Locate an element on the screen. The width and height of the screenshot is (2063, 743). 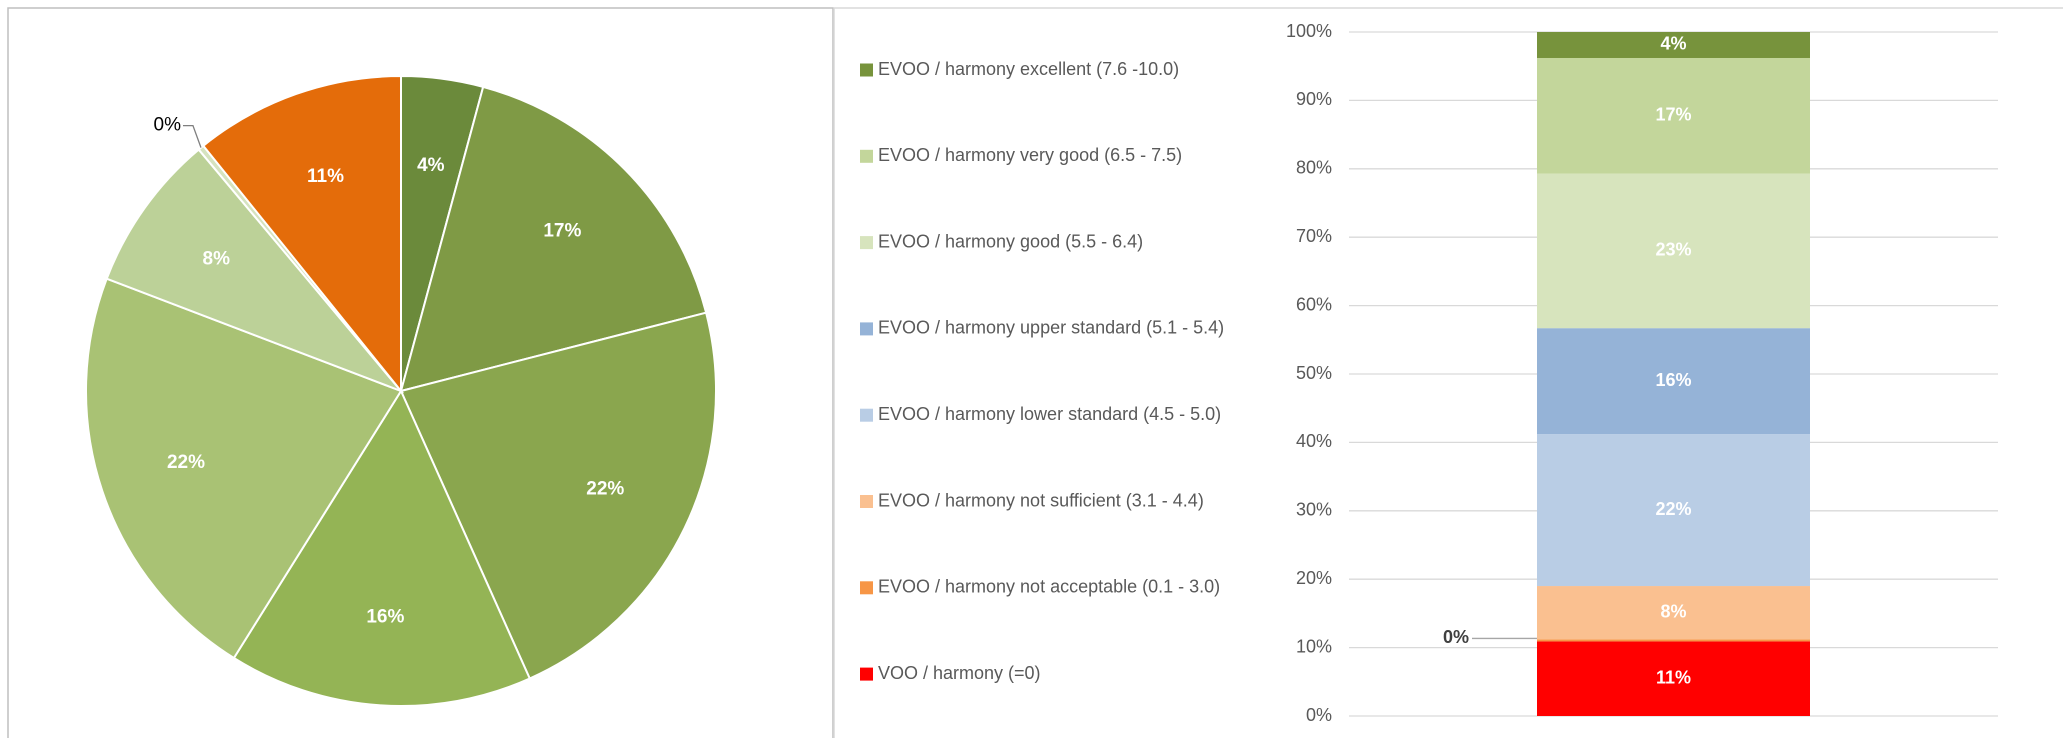
leader-line is located at coordinates (192, 136).